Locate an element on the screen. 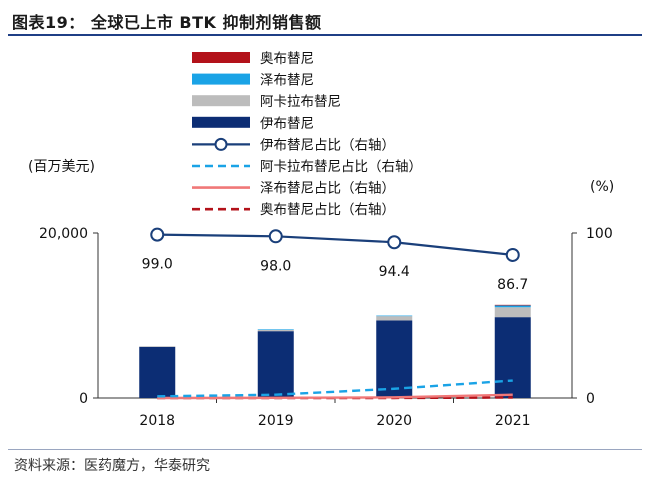 Image resolution: width=648 pixels, height=490 pixels. x-tick-label: 2021 is located at coordinates (513, 421).